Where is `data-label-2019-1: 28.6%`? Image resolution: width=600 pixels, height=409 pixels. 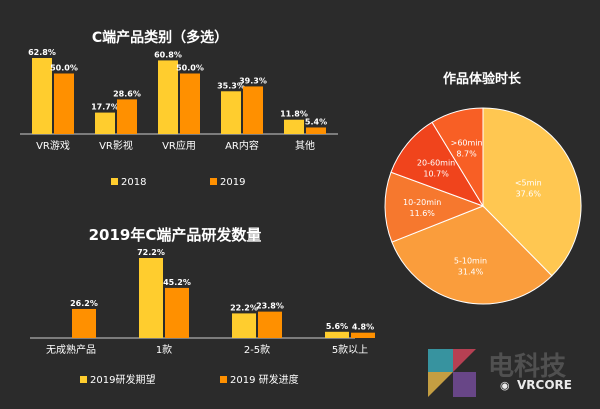 data-label-2019-1: 28.6% is located at coordinates (127, 93).